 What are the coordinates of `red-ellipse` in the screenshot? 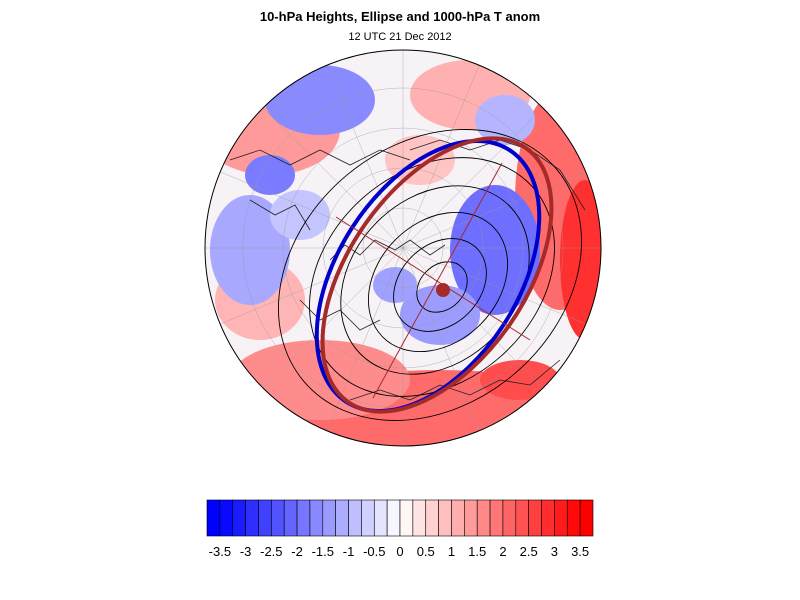 It's located at (437, 275).